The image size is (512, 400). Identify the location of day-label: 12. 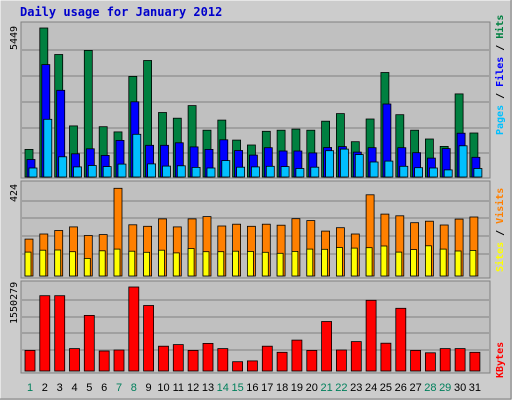
(193, 388).